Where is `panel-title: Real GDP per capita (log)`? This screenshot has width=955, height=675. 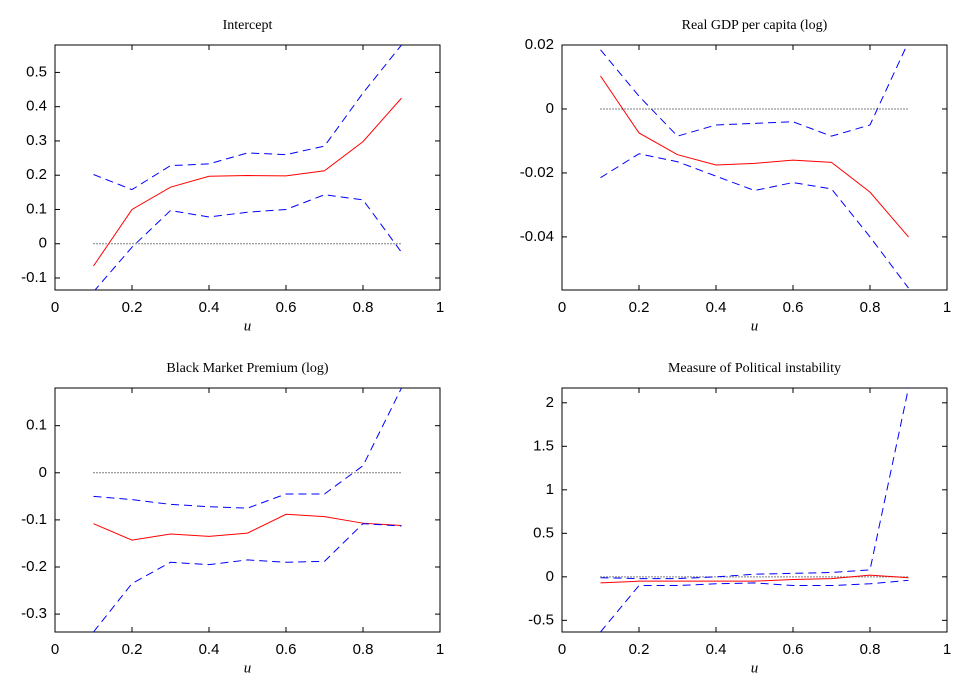 panel-title: Real GDP per capita (log) is located at coordinates (755, 25).